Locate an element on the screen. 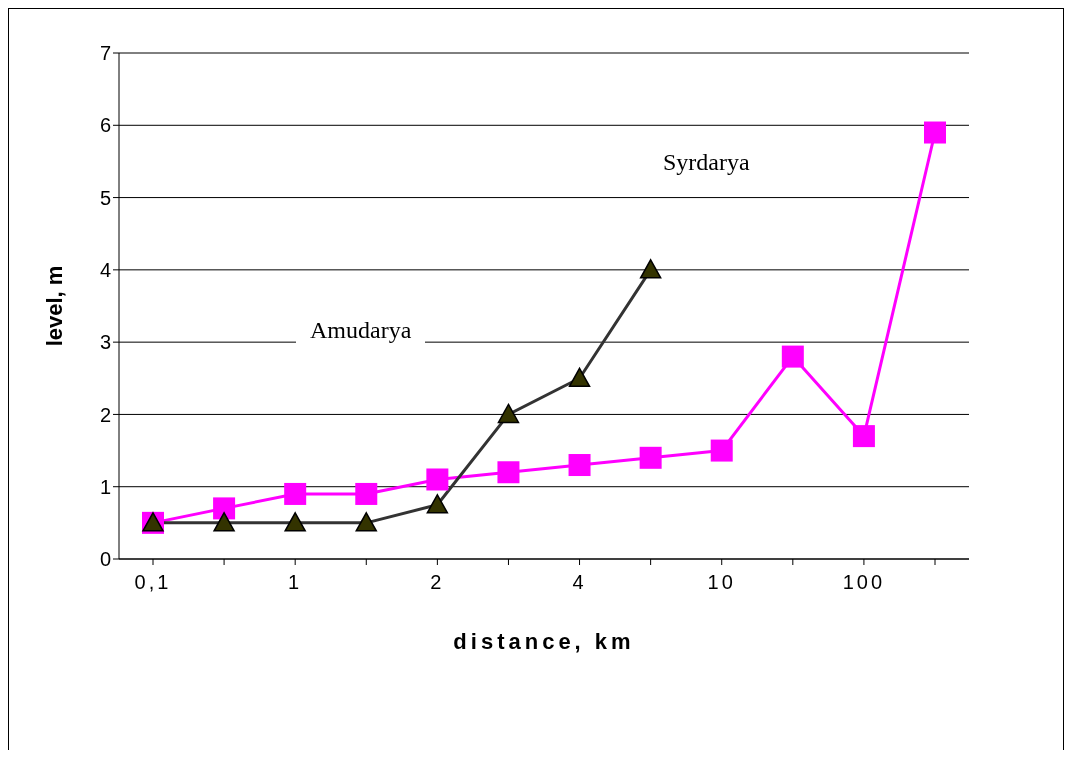 This screenshot has height=758, width=1072. y-tick-label: 6 is located at coordinates (105, 125).